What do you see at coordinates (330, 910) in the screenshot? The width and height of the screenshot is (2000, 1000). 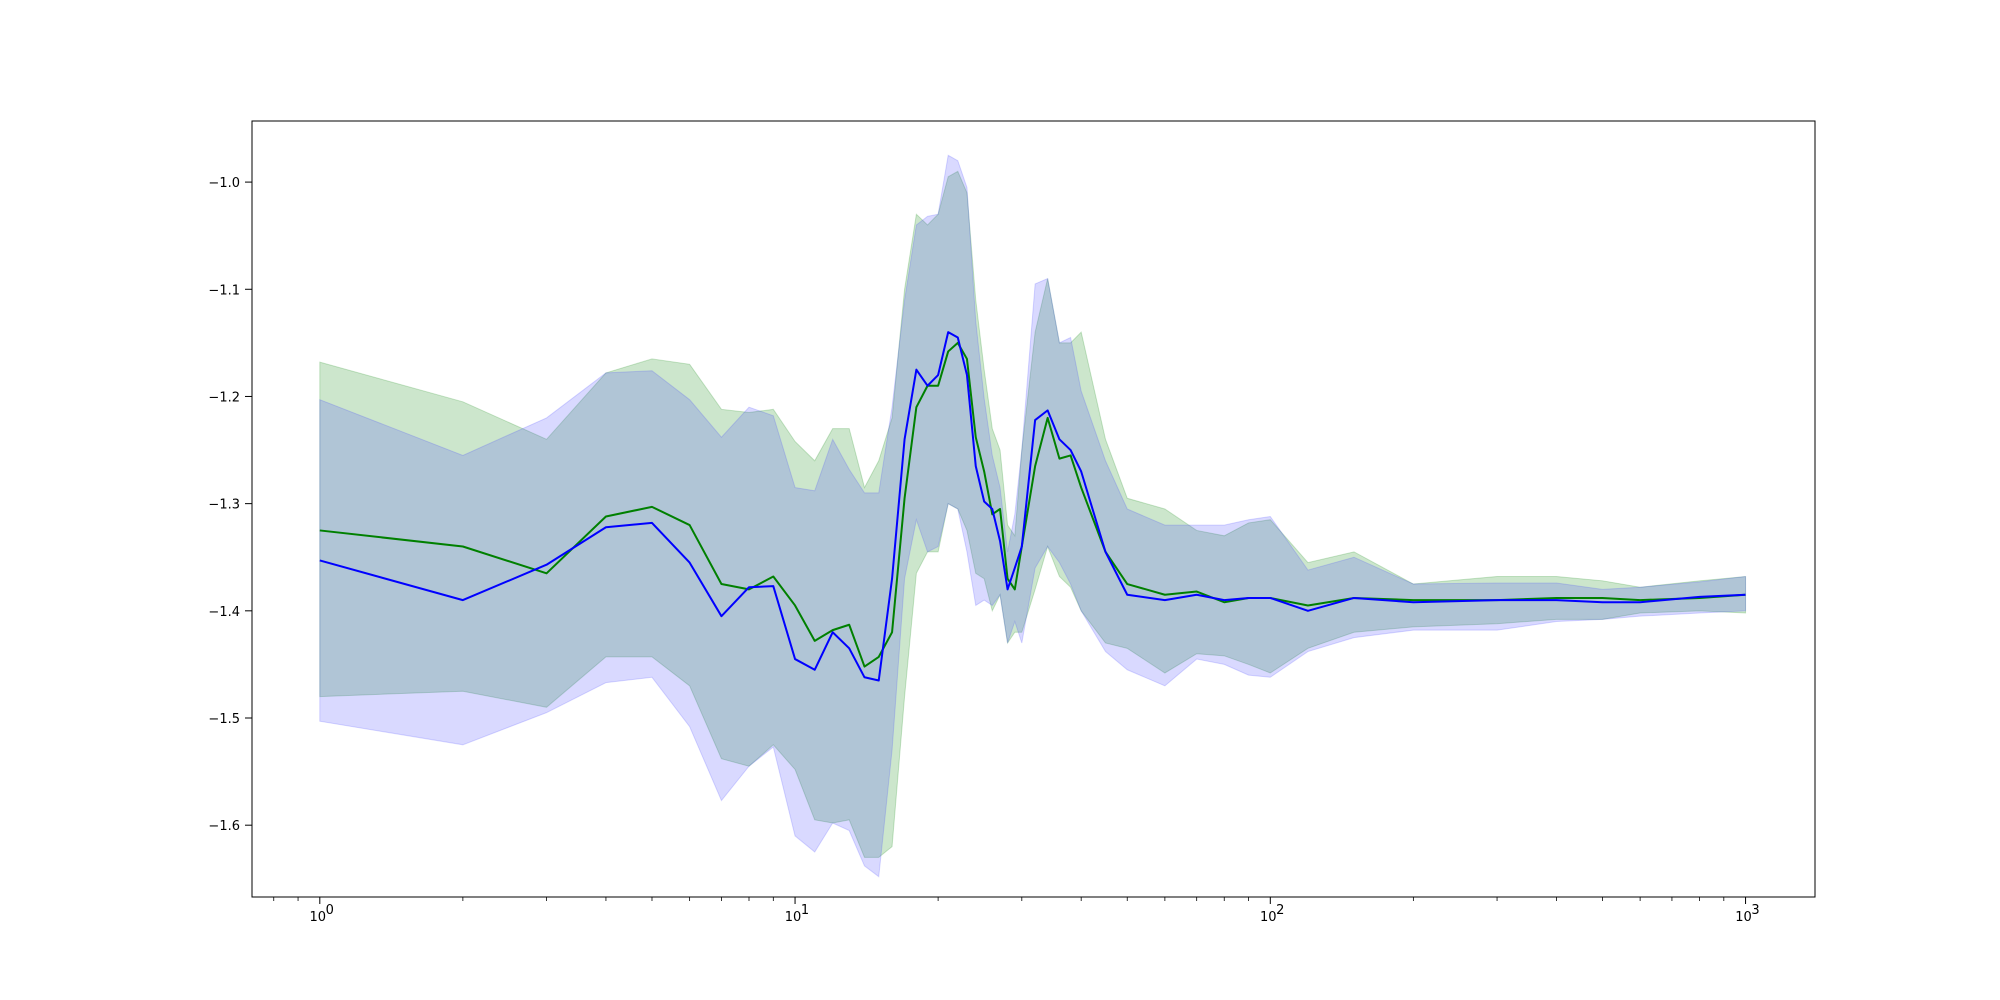 I see `x-tick-label-exponent: 0` at bounding box center [330, 910].